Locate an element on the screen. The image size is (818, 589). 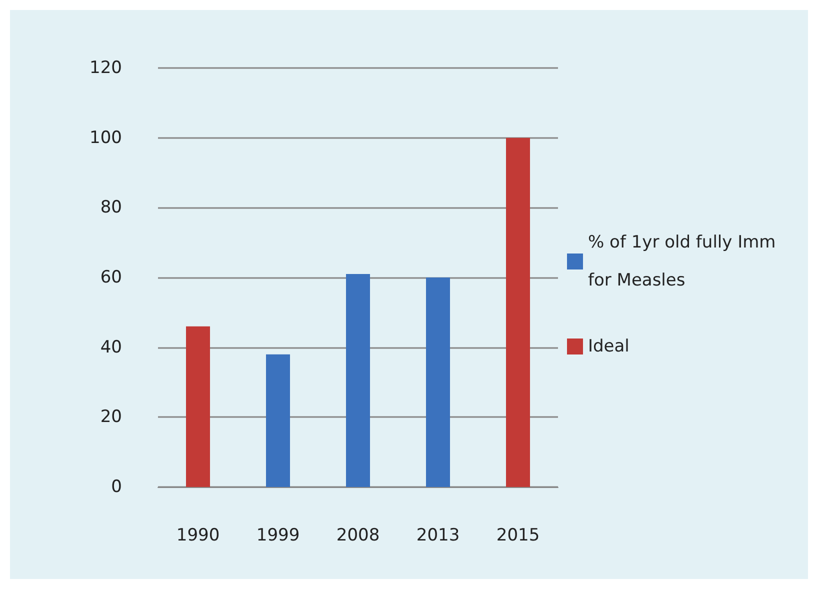
legend-label: % of 1yr old fully Imm for Measles is located at coordinates (685, 261).